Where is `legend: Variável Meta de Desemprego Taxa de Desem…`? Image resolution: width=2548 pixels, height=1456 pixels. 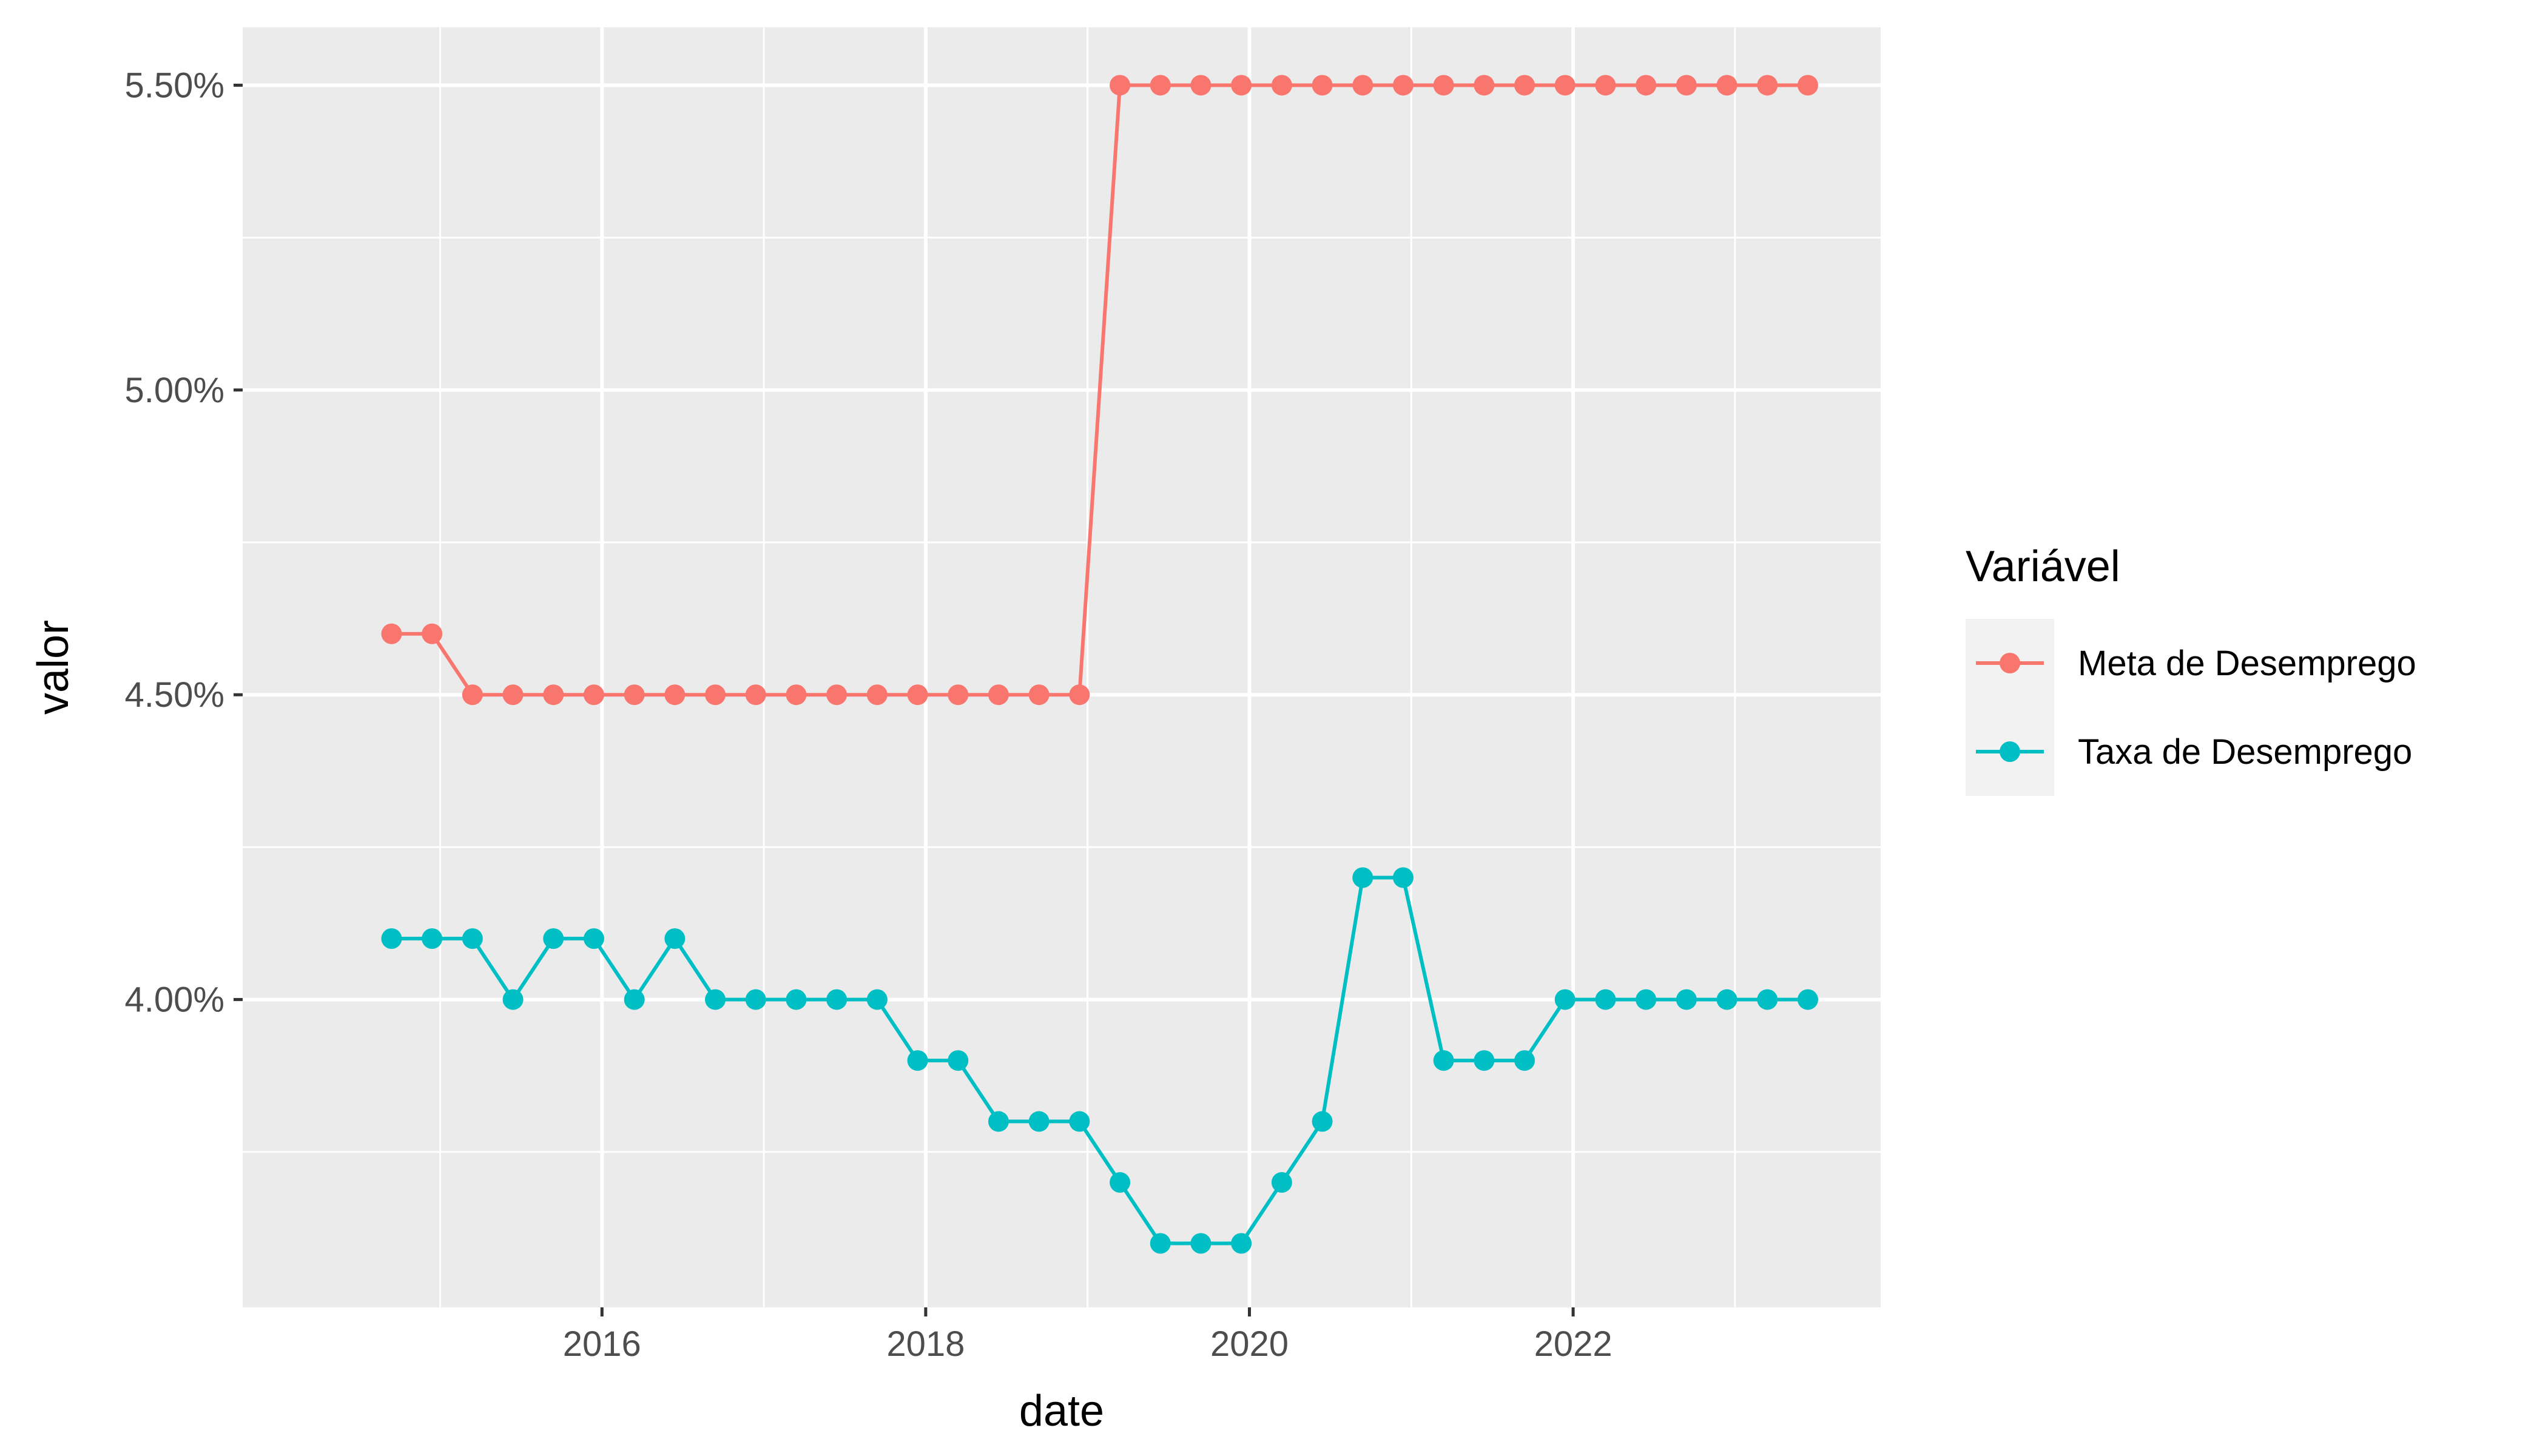 legend: Variável Meta de Desemprego Taxa de Desem… is located at coordinates (2191, 669).